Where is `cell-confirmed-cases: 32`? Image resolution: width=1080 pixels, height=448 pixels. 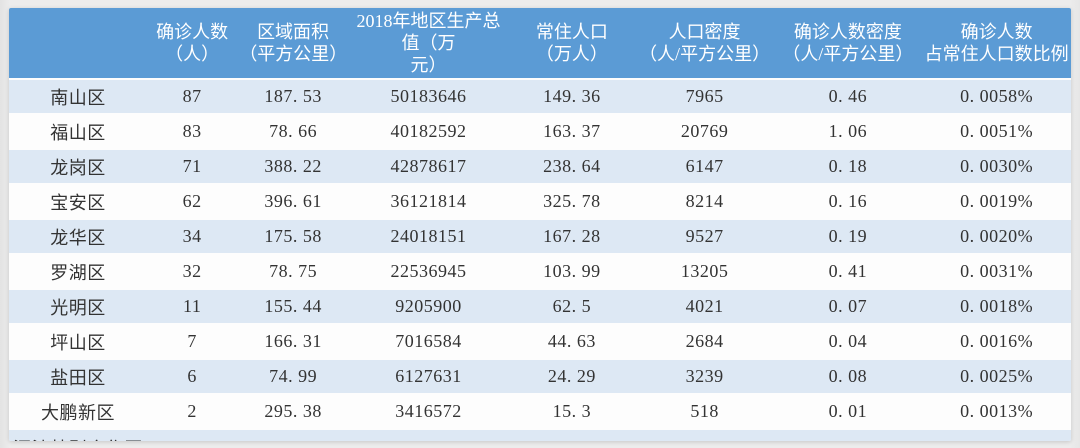 cell-confirmed-cases: 32 is located at coordinates (192, 272).